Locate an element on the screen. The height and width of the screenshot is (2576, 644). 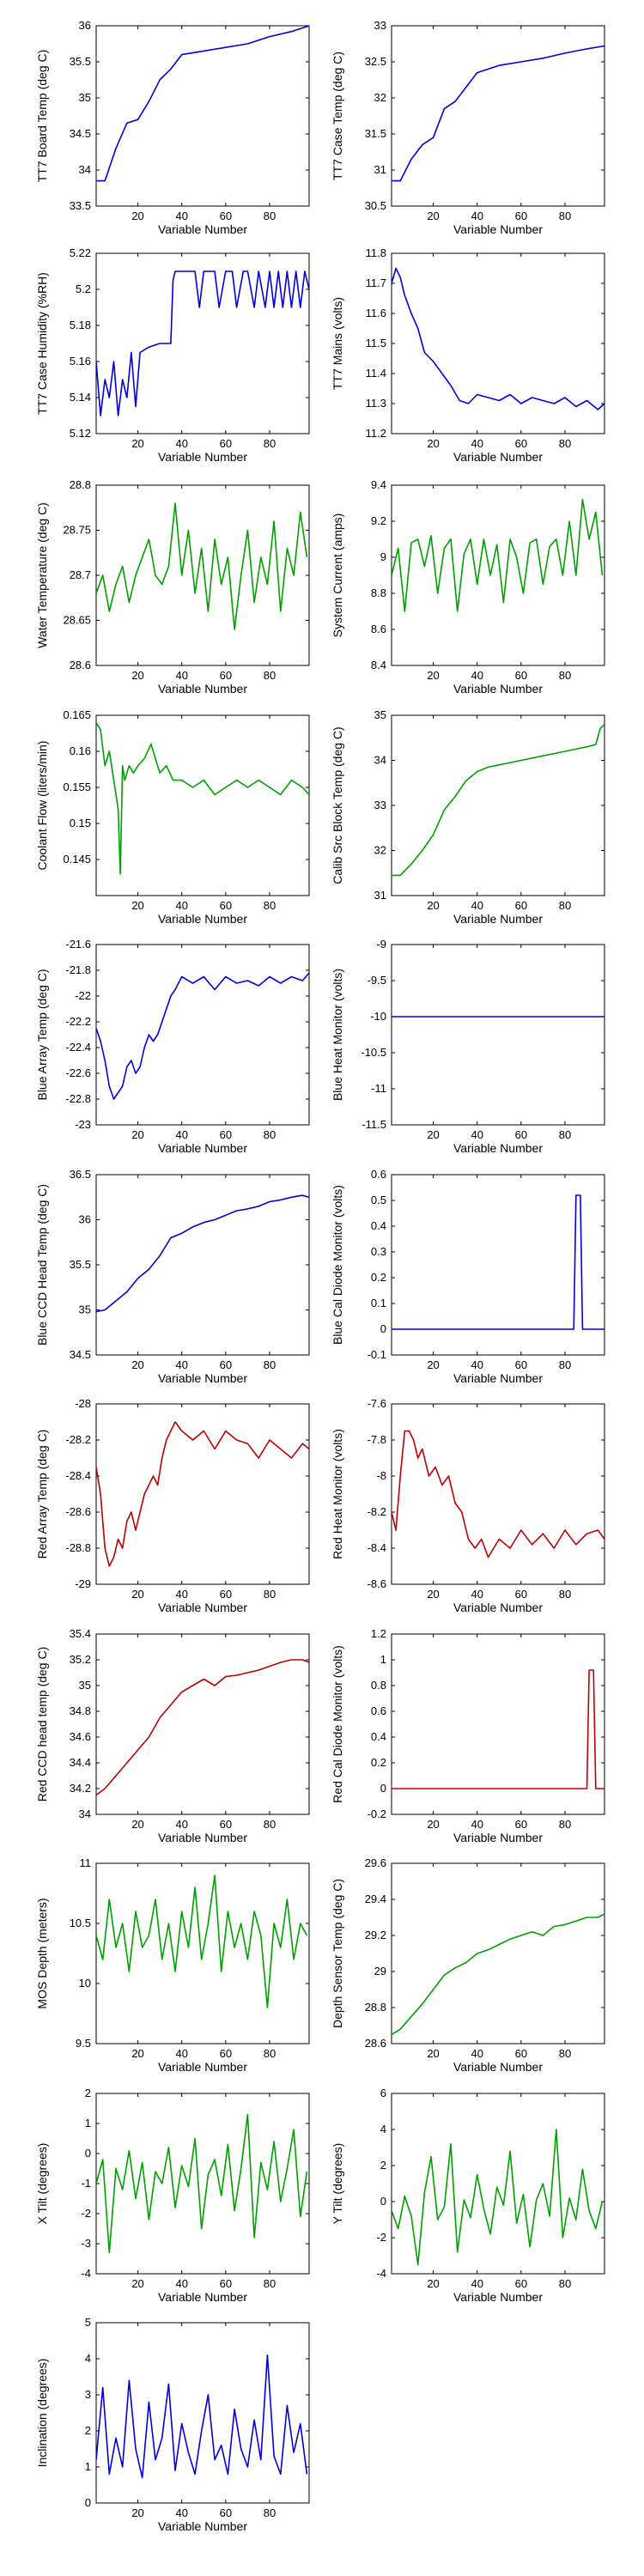
y-axis-label: Inclination (degrees) is located at coordinates (42, 2413).